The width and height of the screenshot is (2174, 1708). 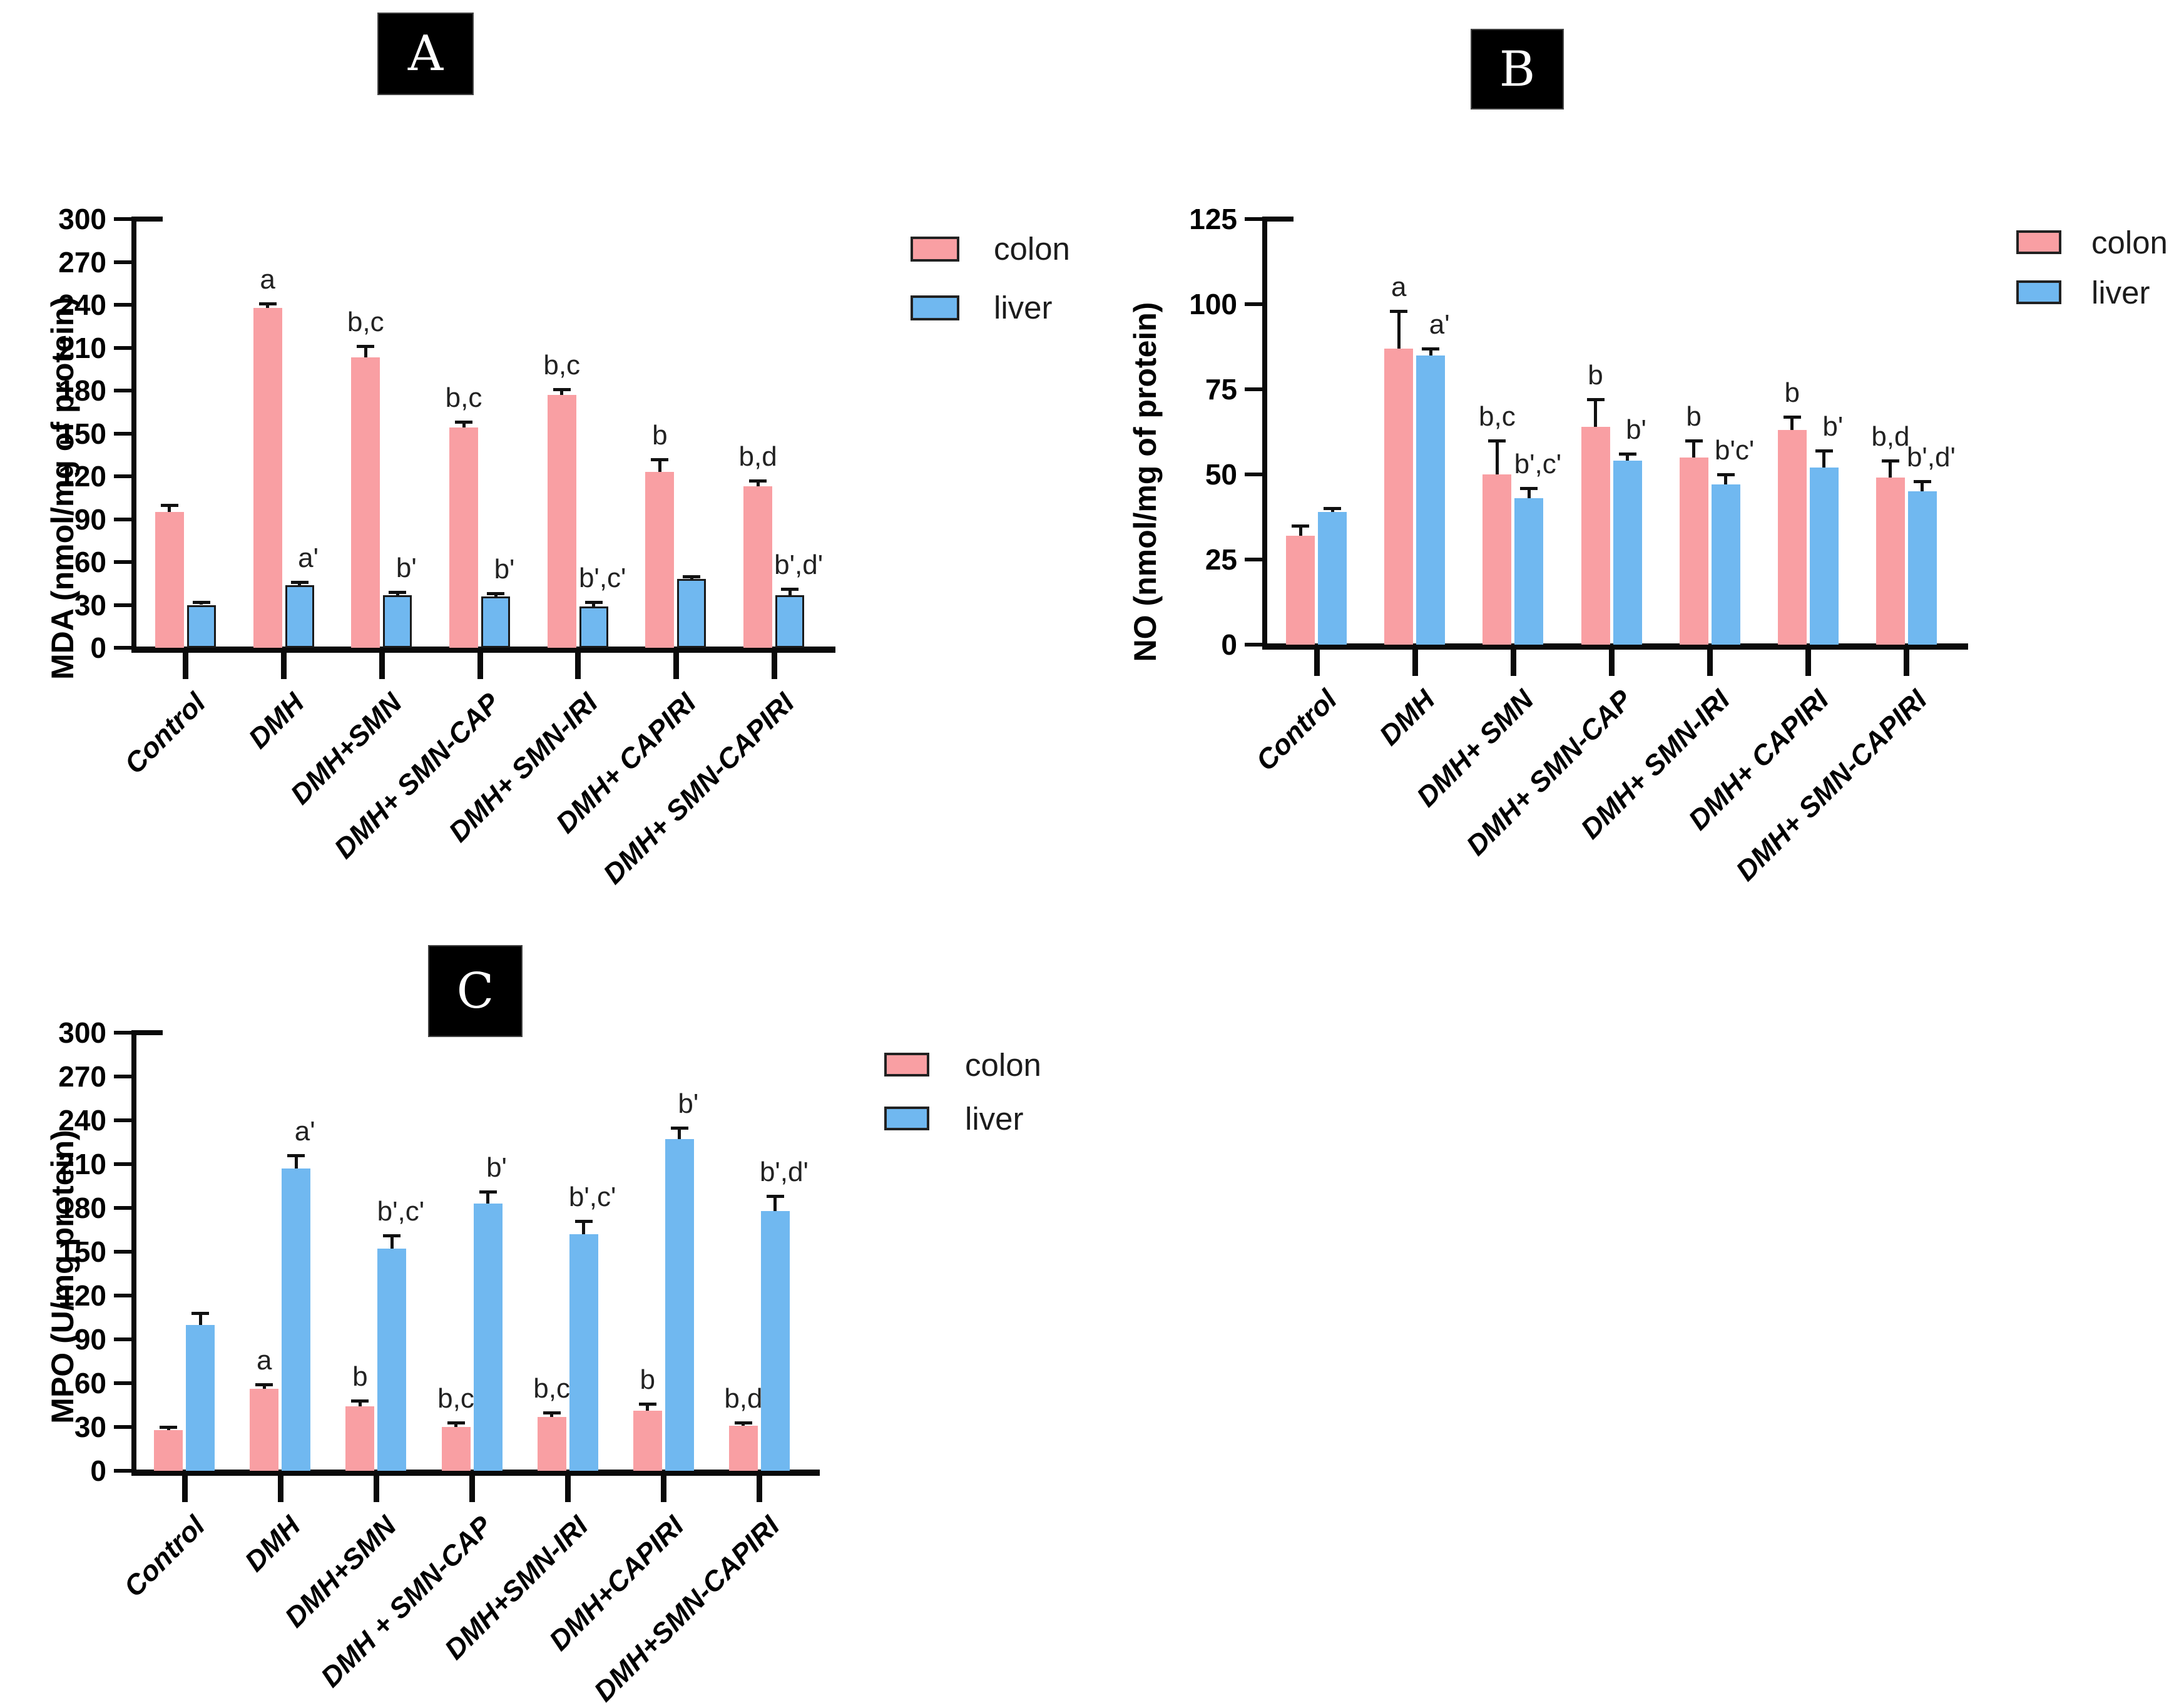 I want to click on sig-label-liver-5: b'c', so click(x=1735, y=450).